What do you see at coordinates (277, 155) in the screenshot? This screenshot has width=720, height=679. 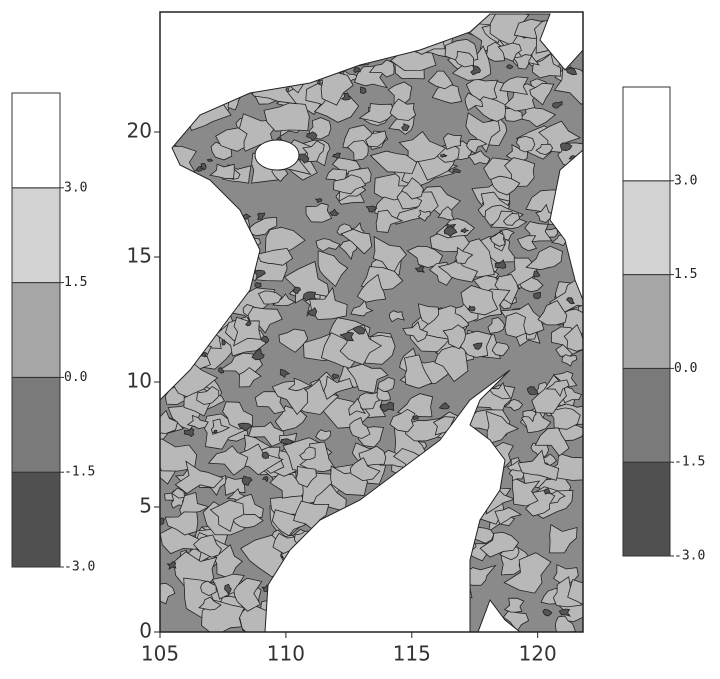 I see `island` at bounding box center [277, 155].